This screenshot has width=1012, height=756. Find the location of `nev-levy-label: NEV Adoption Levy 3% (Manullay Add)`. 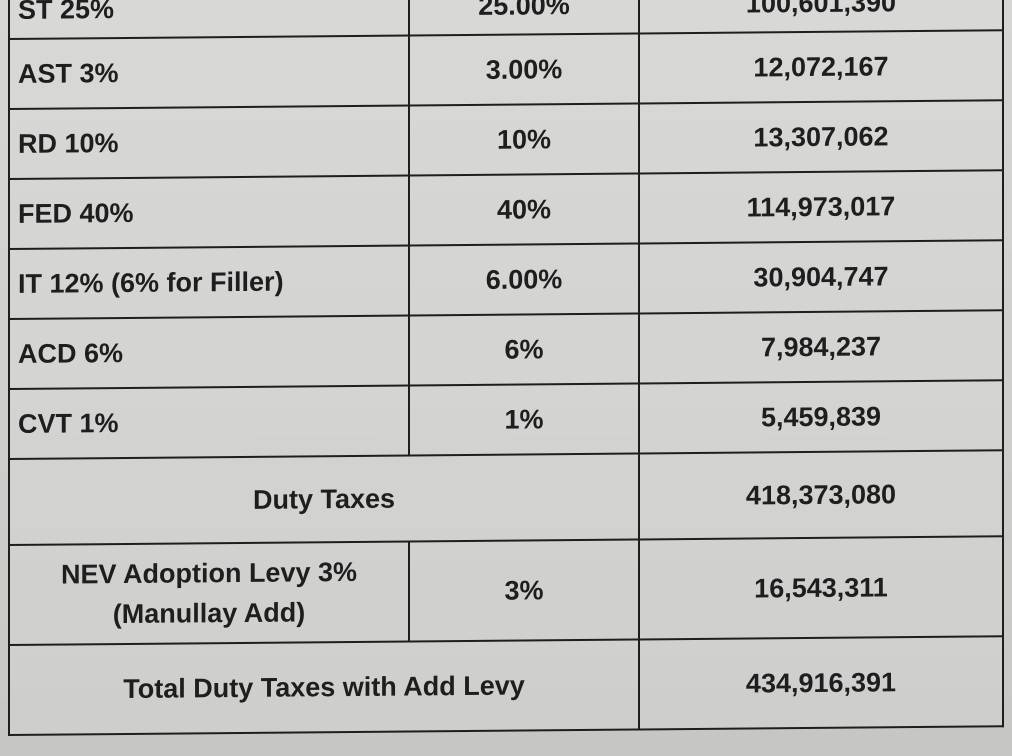

nev-levy-label: NEV Adoption Levy 3% (Manullay Add) is located at coordinates (209, 593).